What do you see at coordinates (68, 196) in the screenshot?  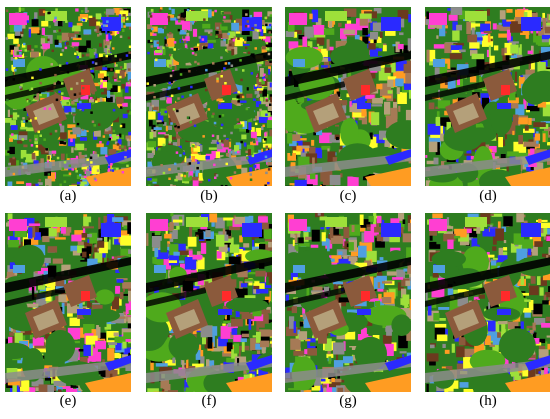 I see `panel-caption: (a)` at bounding box center [68, 196].